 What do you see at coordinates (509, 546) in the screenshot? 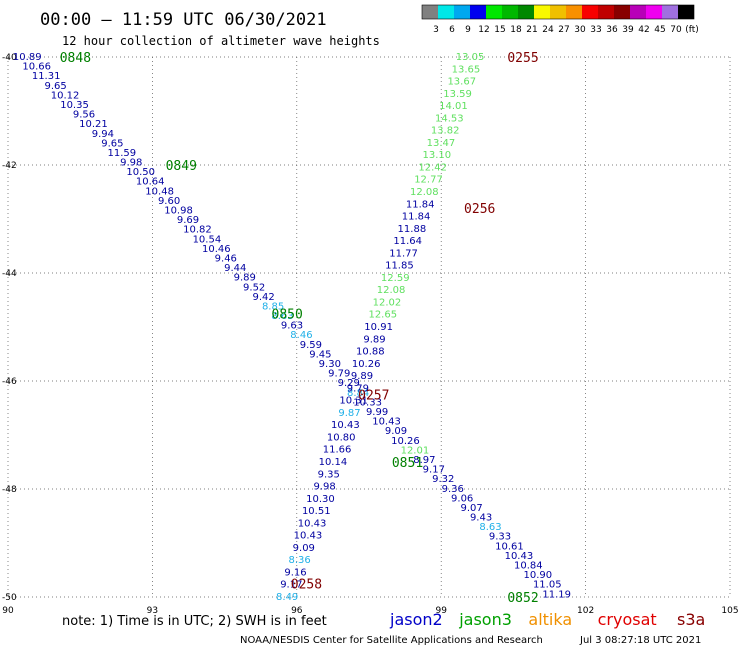
I see `wave-height-label: 10.61` at bounding box center [509, 546].